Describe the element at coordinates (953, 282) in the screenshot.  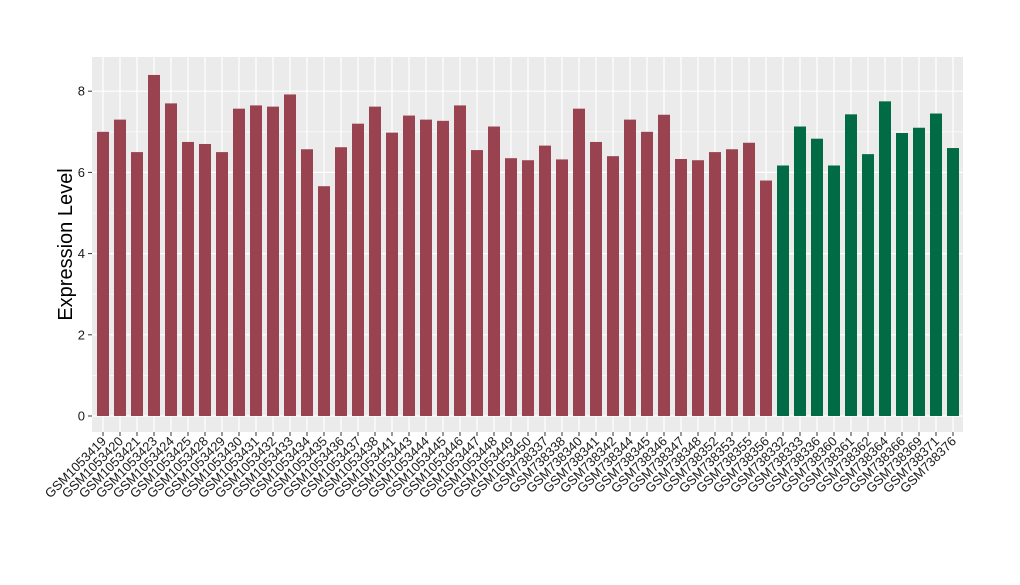
I see `bar-GSM738376` at that location.